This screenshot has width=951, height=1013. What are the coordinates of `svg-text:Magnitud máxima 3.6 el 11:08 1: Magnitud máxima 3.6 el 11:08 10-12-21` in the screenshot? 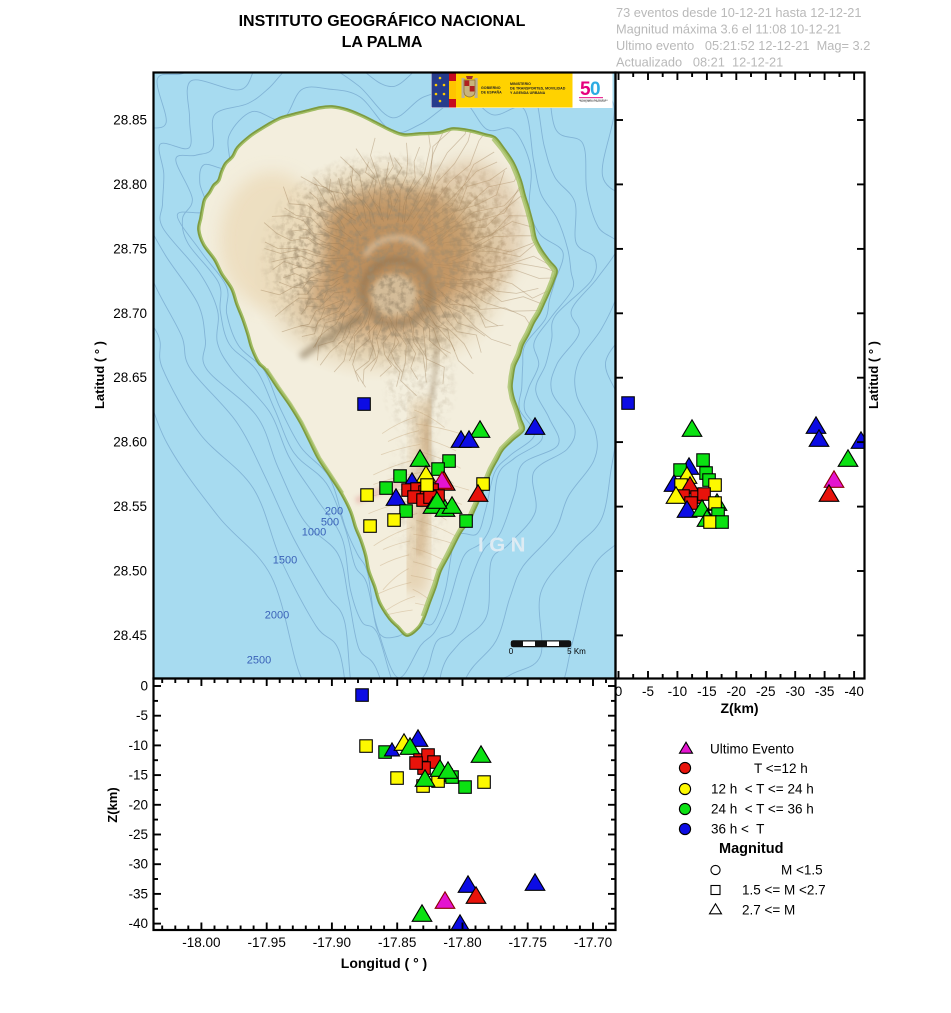 It's located at (728, 29).